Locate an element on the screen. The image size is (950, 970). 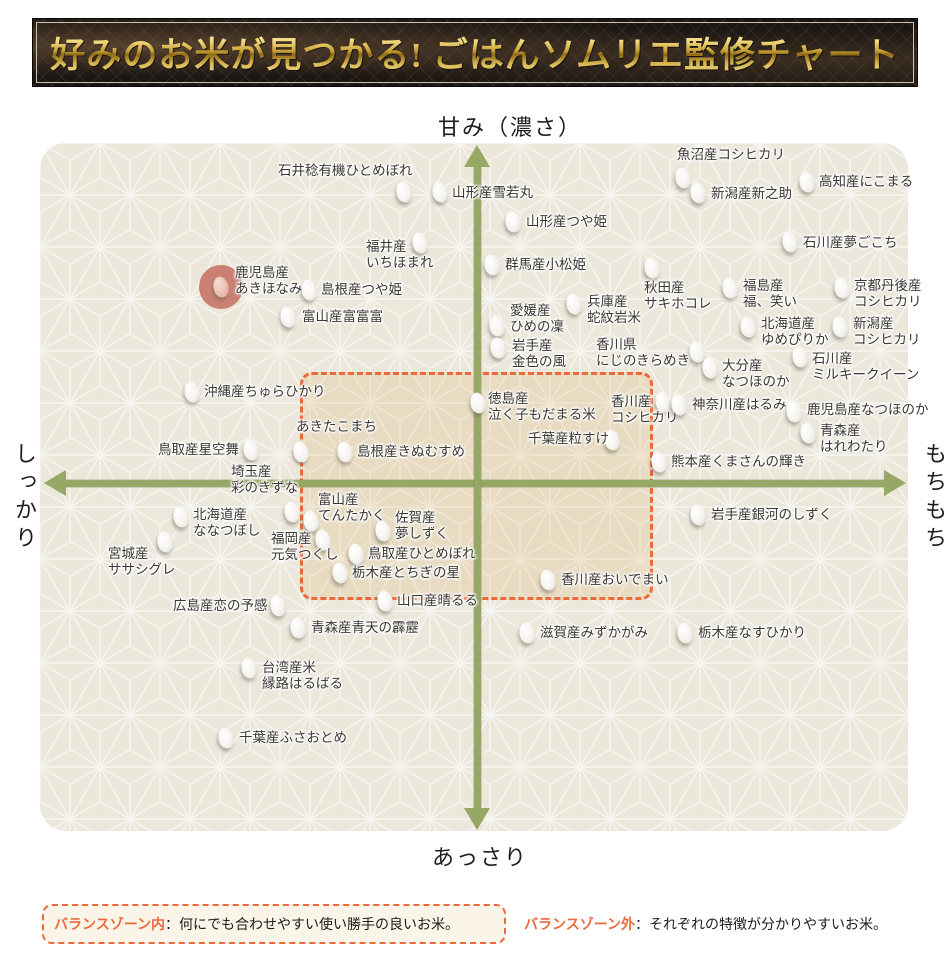
arrow-down-icon is located at coordinates (477, 819).